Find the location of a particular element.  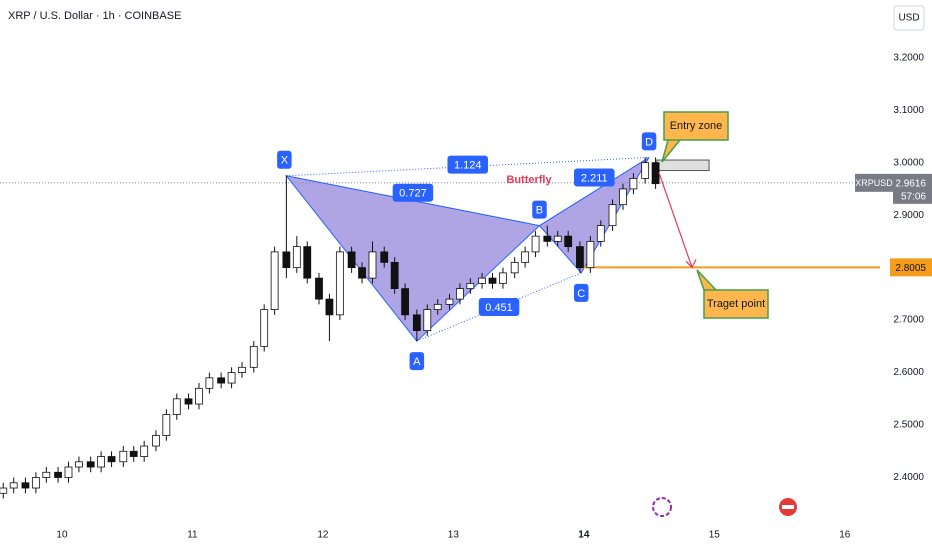

arrow-head is located at coordinates (691, 264).